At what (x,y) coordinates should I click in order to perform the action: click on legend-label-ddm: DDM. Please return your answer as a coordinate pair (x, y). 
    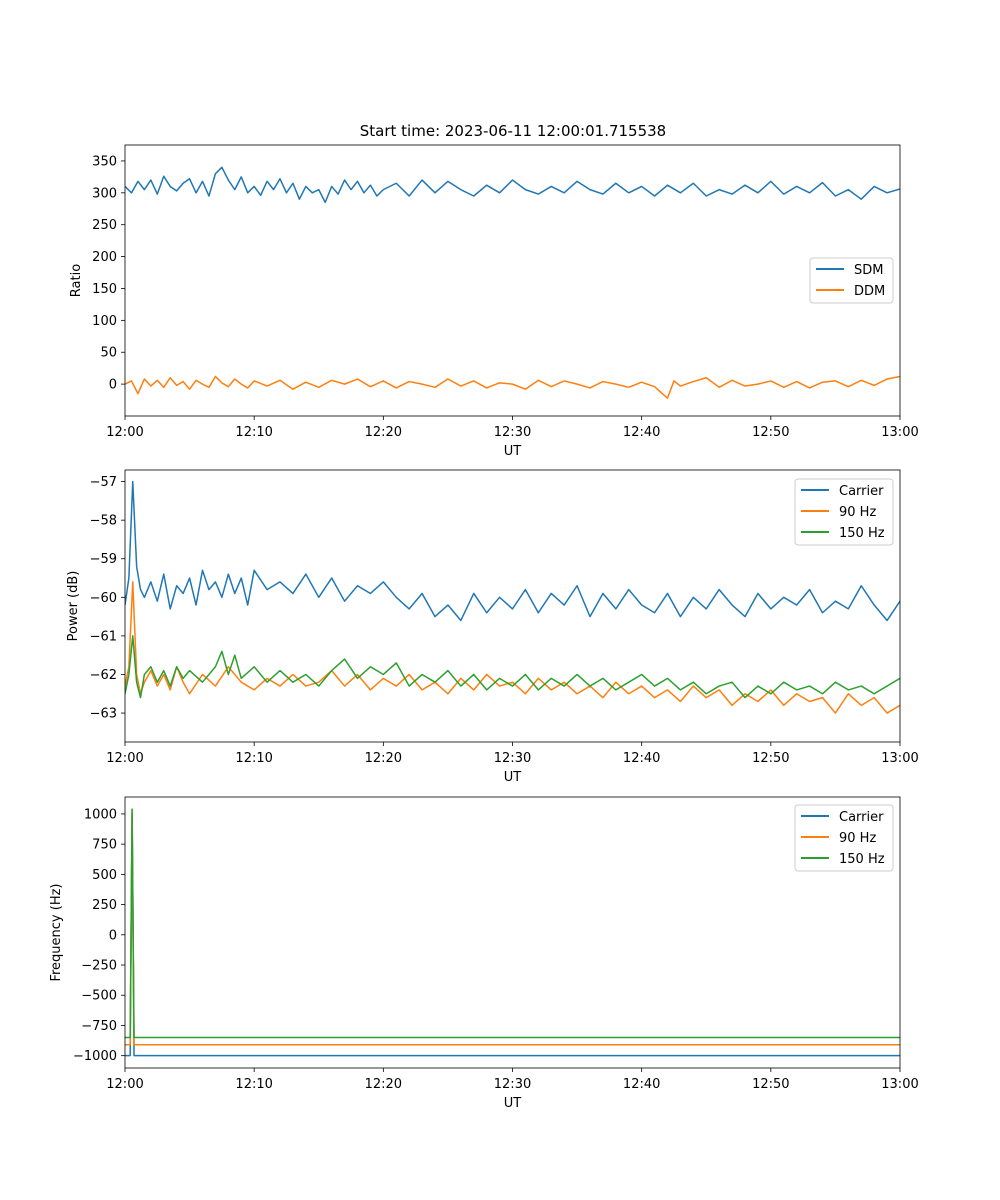
    Looking at the image, I should click on (869, 291).